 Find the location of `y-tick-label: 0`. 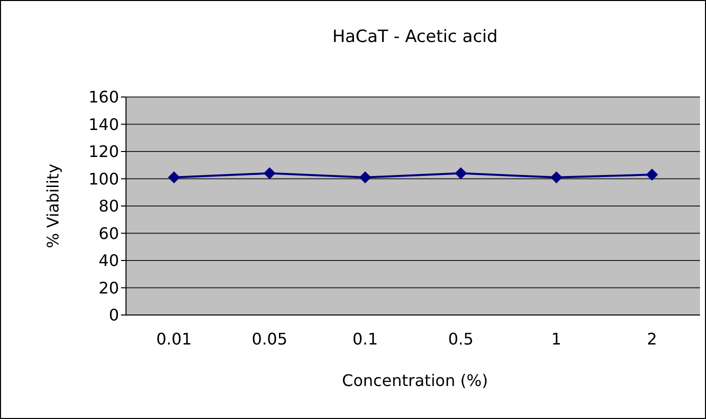

y-tick-label: 0 is located at coordinates (113, 315).